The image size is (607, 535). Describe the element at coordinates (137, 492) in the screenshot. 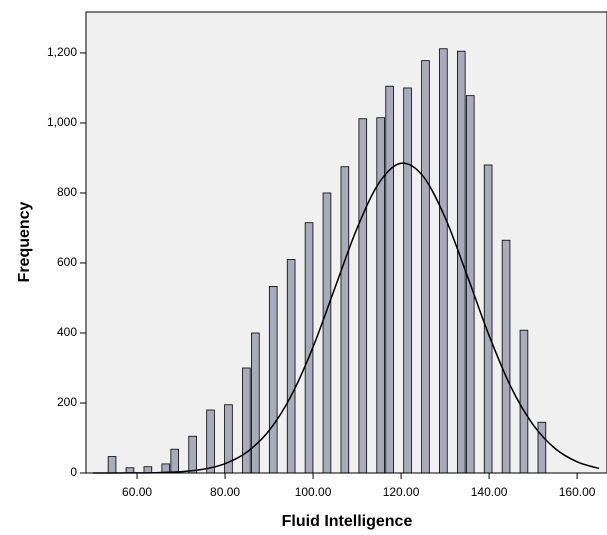

I see `x-tick-label: 60.00` at that location.